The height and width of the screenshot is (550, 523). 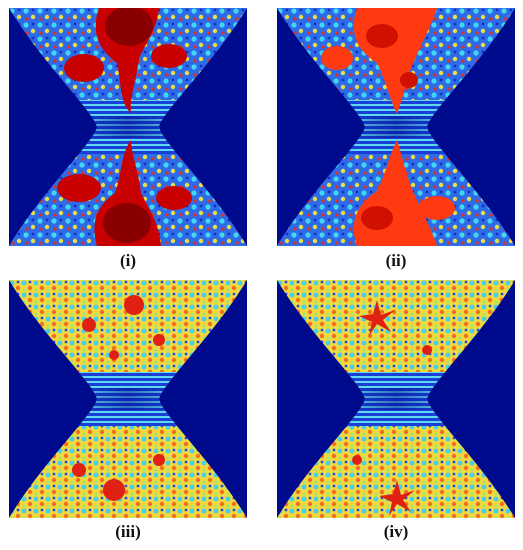 What do you see at coordinates (396, 531) in the screenshot?
I see `panel-label: (iv)` at bounding box center [396, 531].